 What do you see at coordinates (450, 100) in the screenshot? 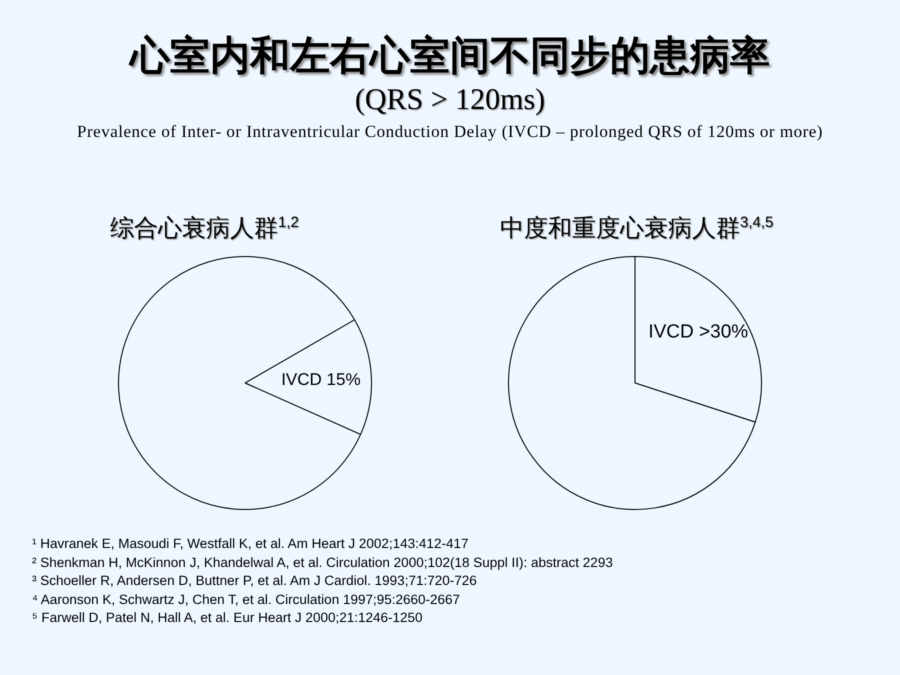
I see `text: (QRS > 120ms)` at bounding box center [450, 100].